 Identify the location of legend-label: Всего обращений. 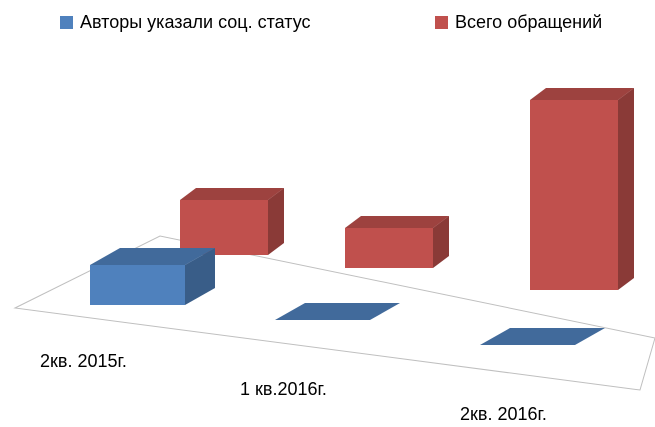
(528, 22).